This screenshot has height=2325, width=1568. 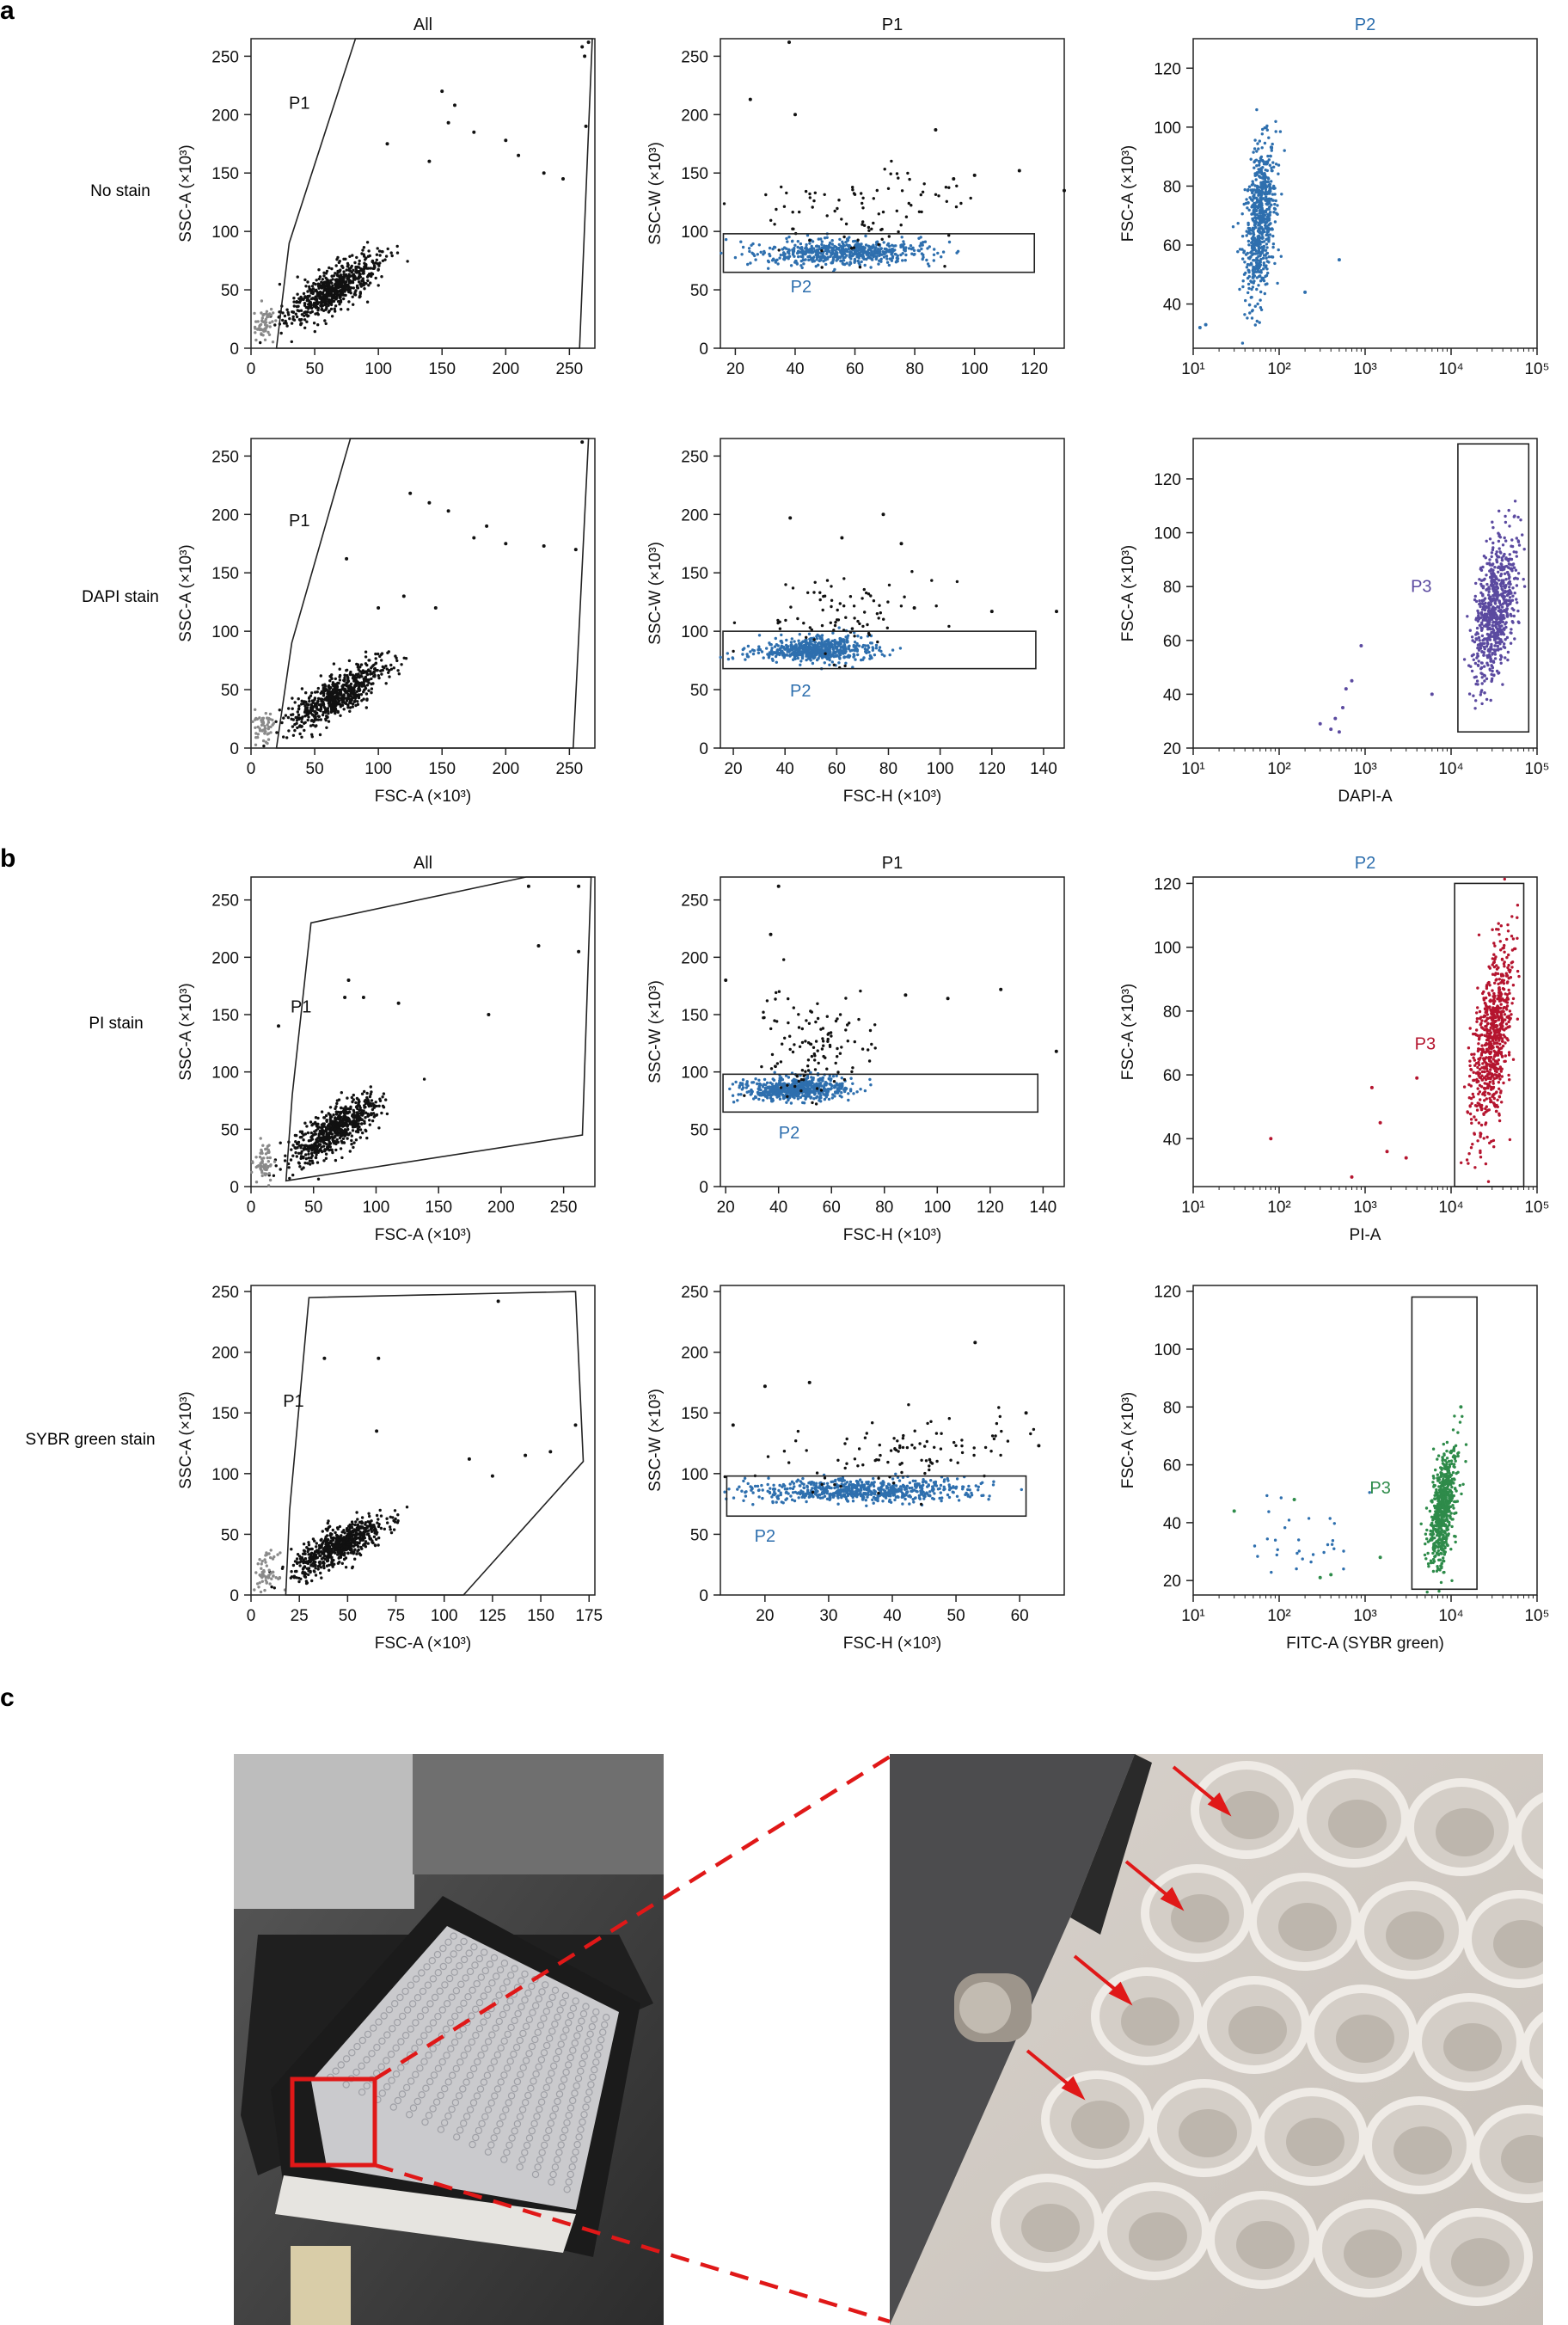 What do you see at coordinates (438, 1208) in the screenshot?
I see `x-tick-label: 150` at bounding box center [438, 1208].